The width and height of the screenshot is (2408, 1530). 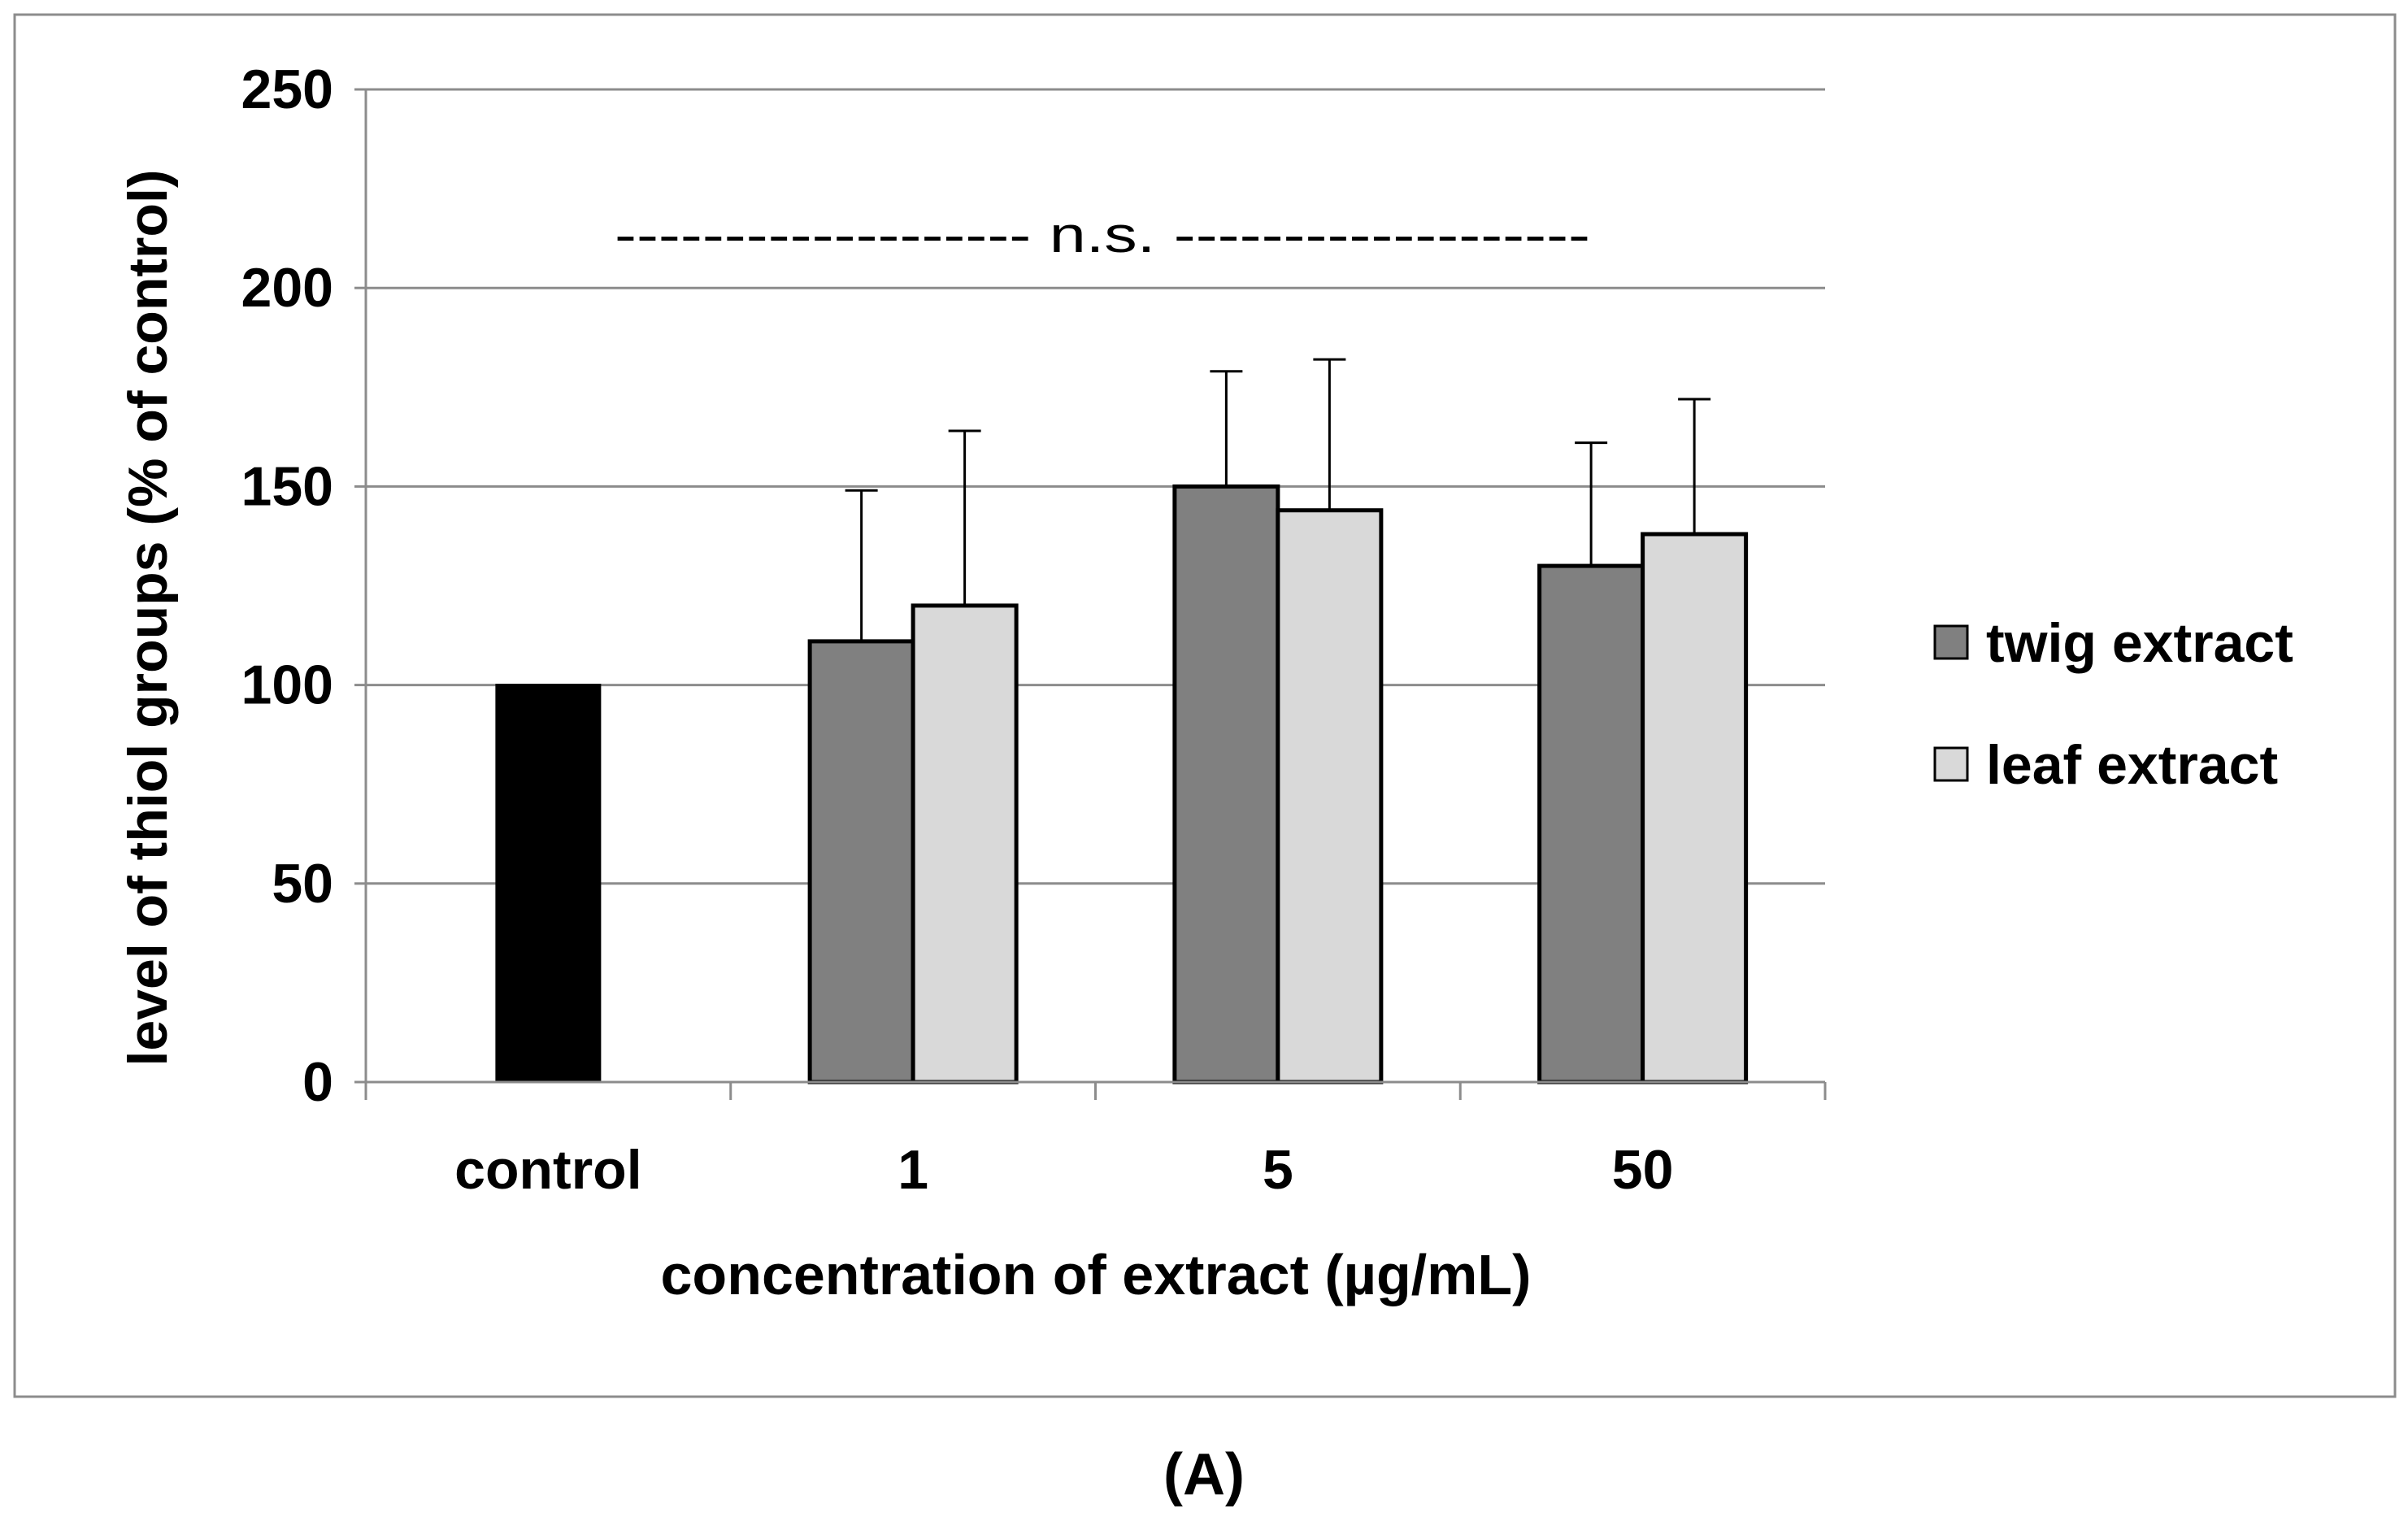 I want to click on x-tick-label: control, so click(x=547, y=1170).